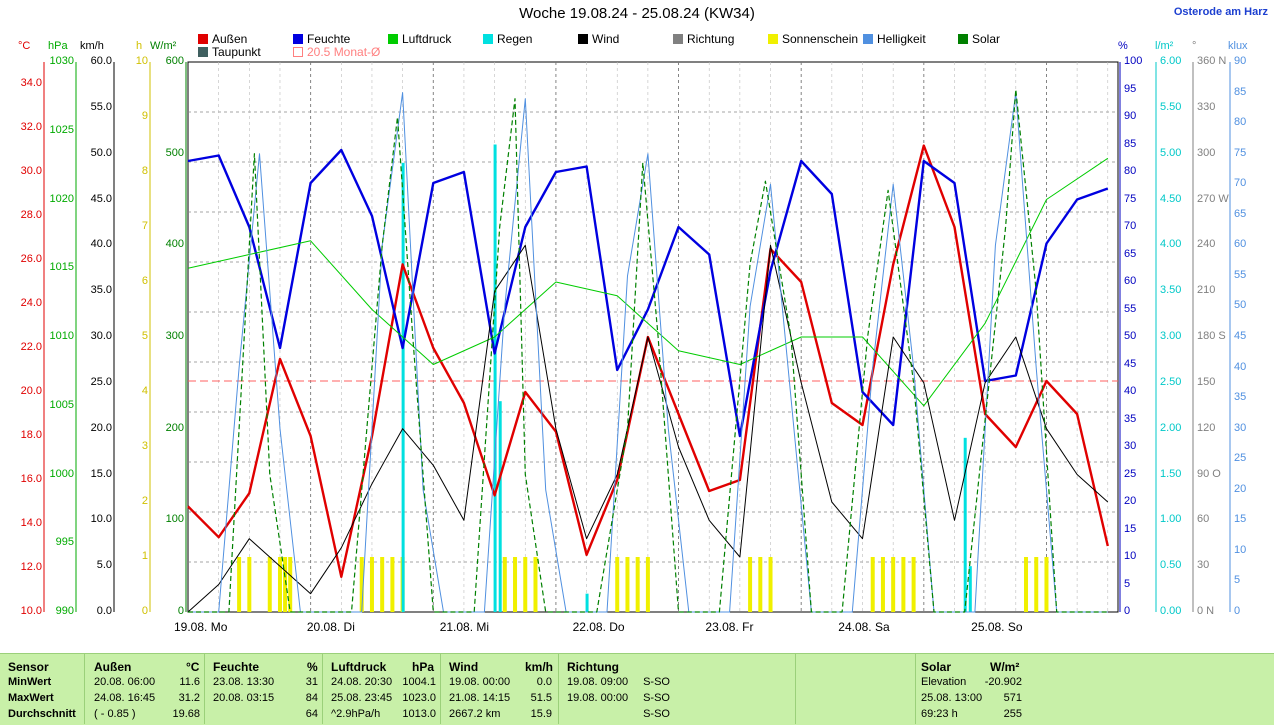  Describe the element at coordinates (1130, 501) in the screenshot. I see `axis-tick-label: 20` at that location.